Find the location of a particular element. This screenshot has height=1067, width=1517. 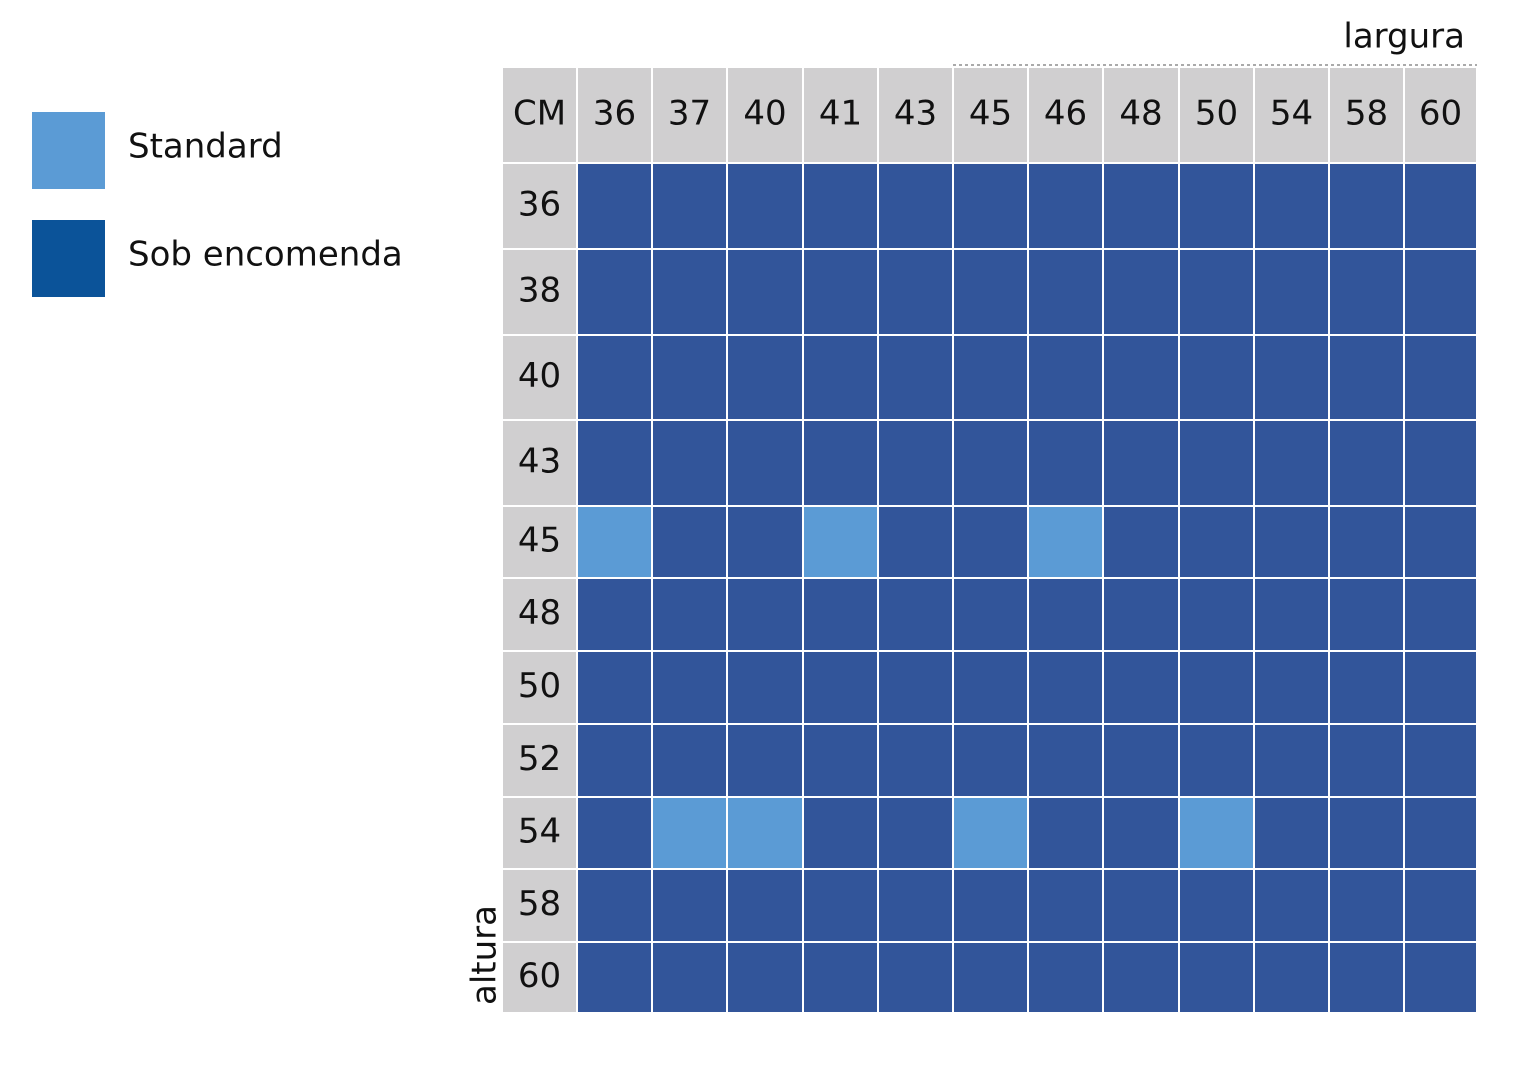

column-header: 50 is located at coordinates (1216, 114).